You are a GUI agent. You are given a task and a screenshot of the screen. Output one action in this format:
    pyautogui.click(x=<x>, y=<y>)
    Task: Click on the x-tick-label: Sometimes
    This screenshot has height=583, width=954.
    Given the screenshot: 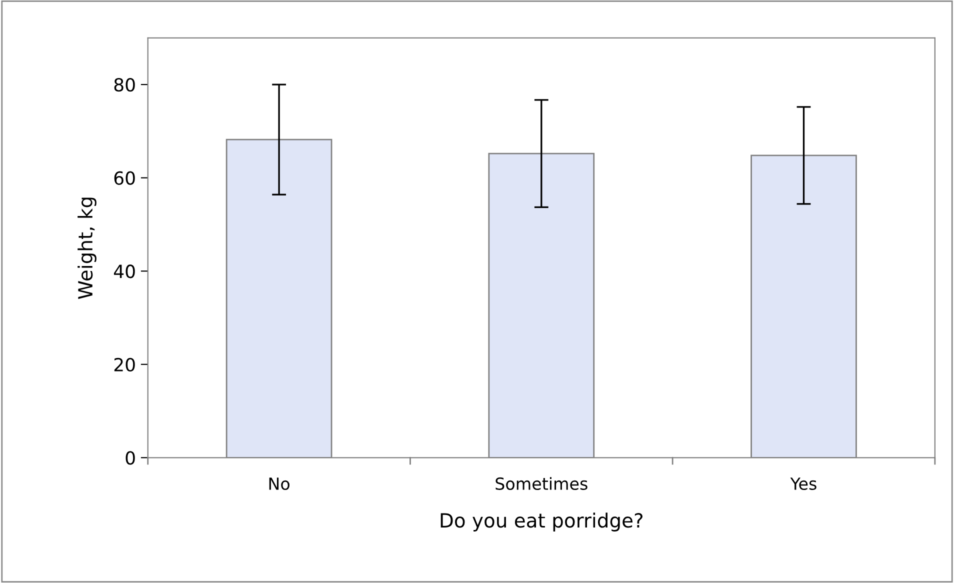 What is the action you would take?
    pyautogui.click(x=542, y=483)
    